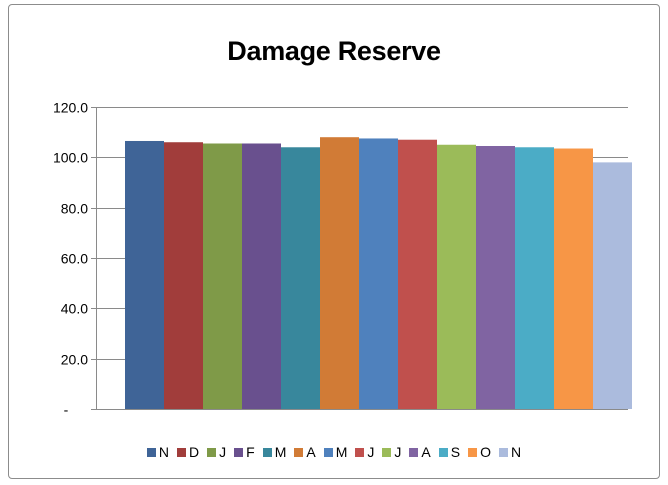 This screenshot has height=485, width=668. What do you see at coordinates (74, 309) in the screenshot?
I see `y-tick-label: 40.0` at bounding box center [74, 309].